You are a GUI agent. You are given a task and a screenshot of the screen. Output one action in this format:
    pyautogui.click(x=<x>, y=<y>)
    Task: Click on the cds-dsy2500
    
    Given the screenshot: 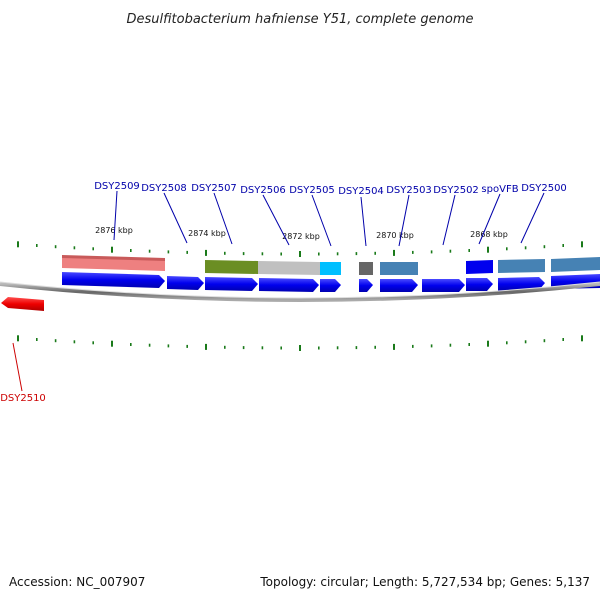 What is the action you would take?
    pyautogui.click(x=521, y=284)
    